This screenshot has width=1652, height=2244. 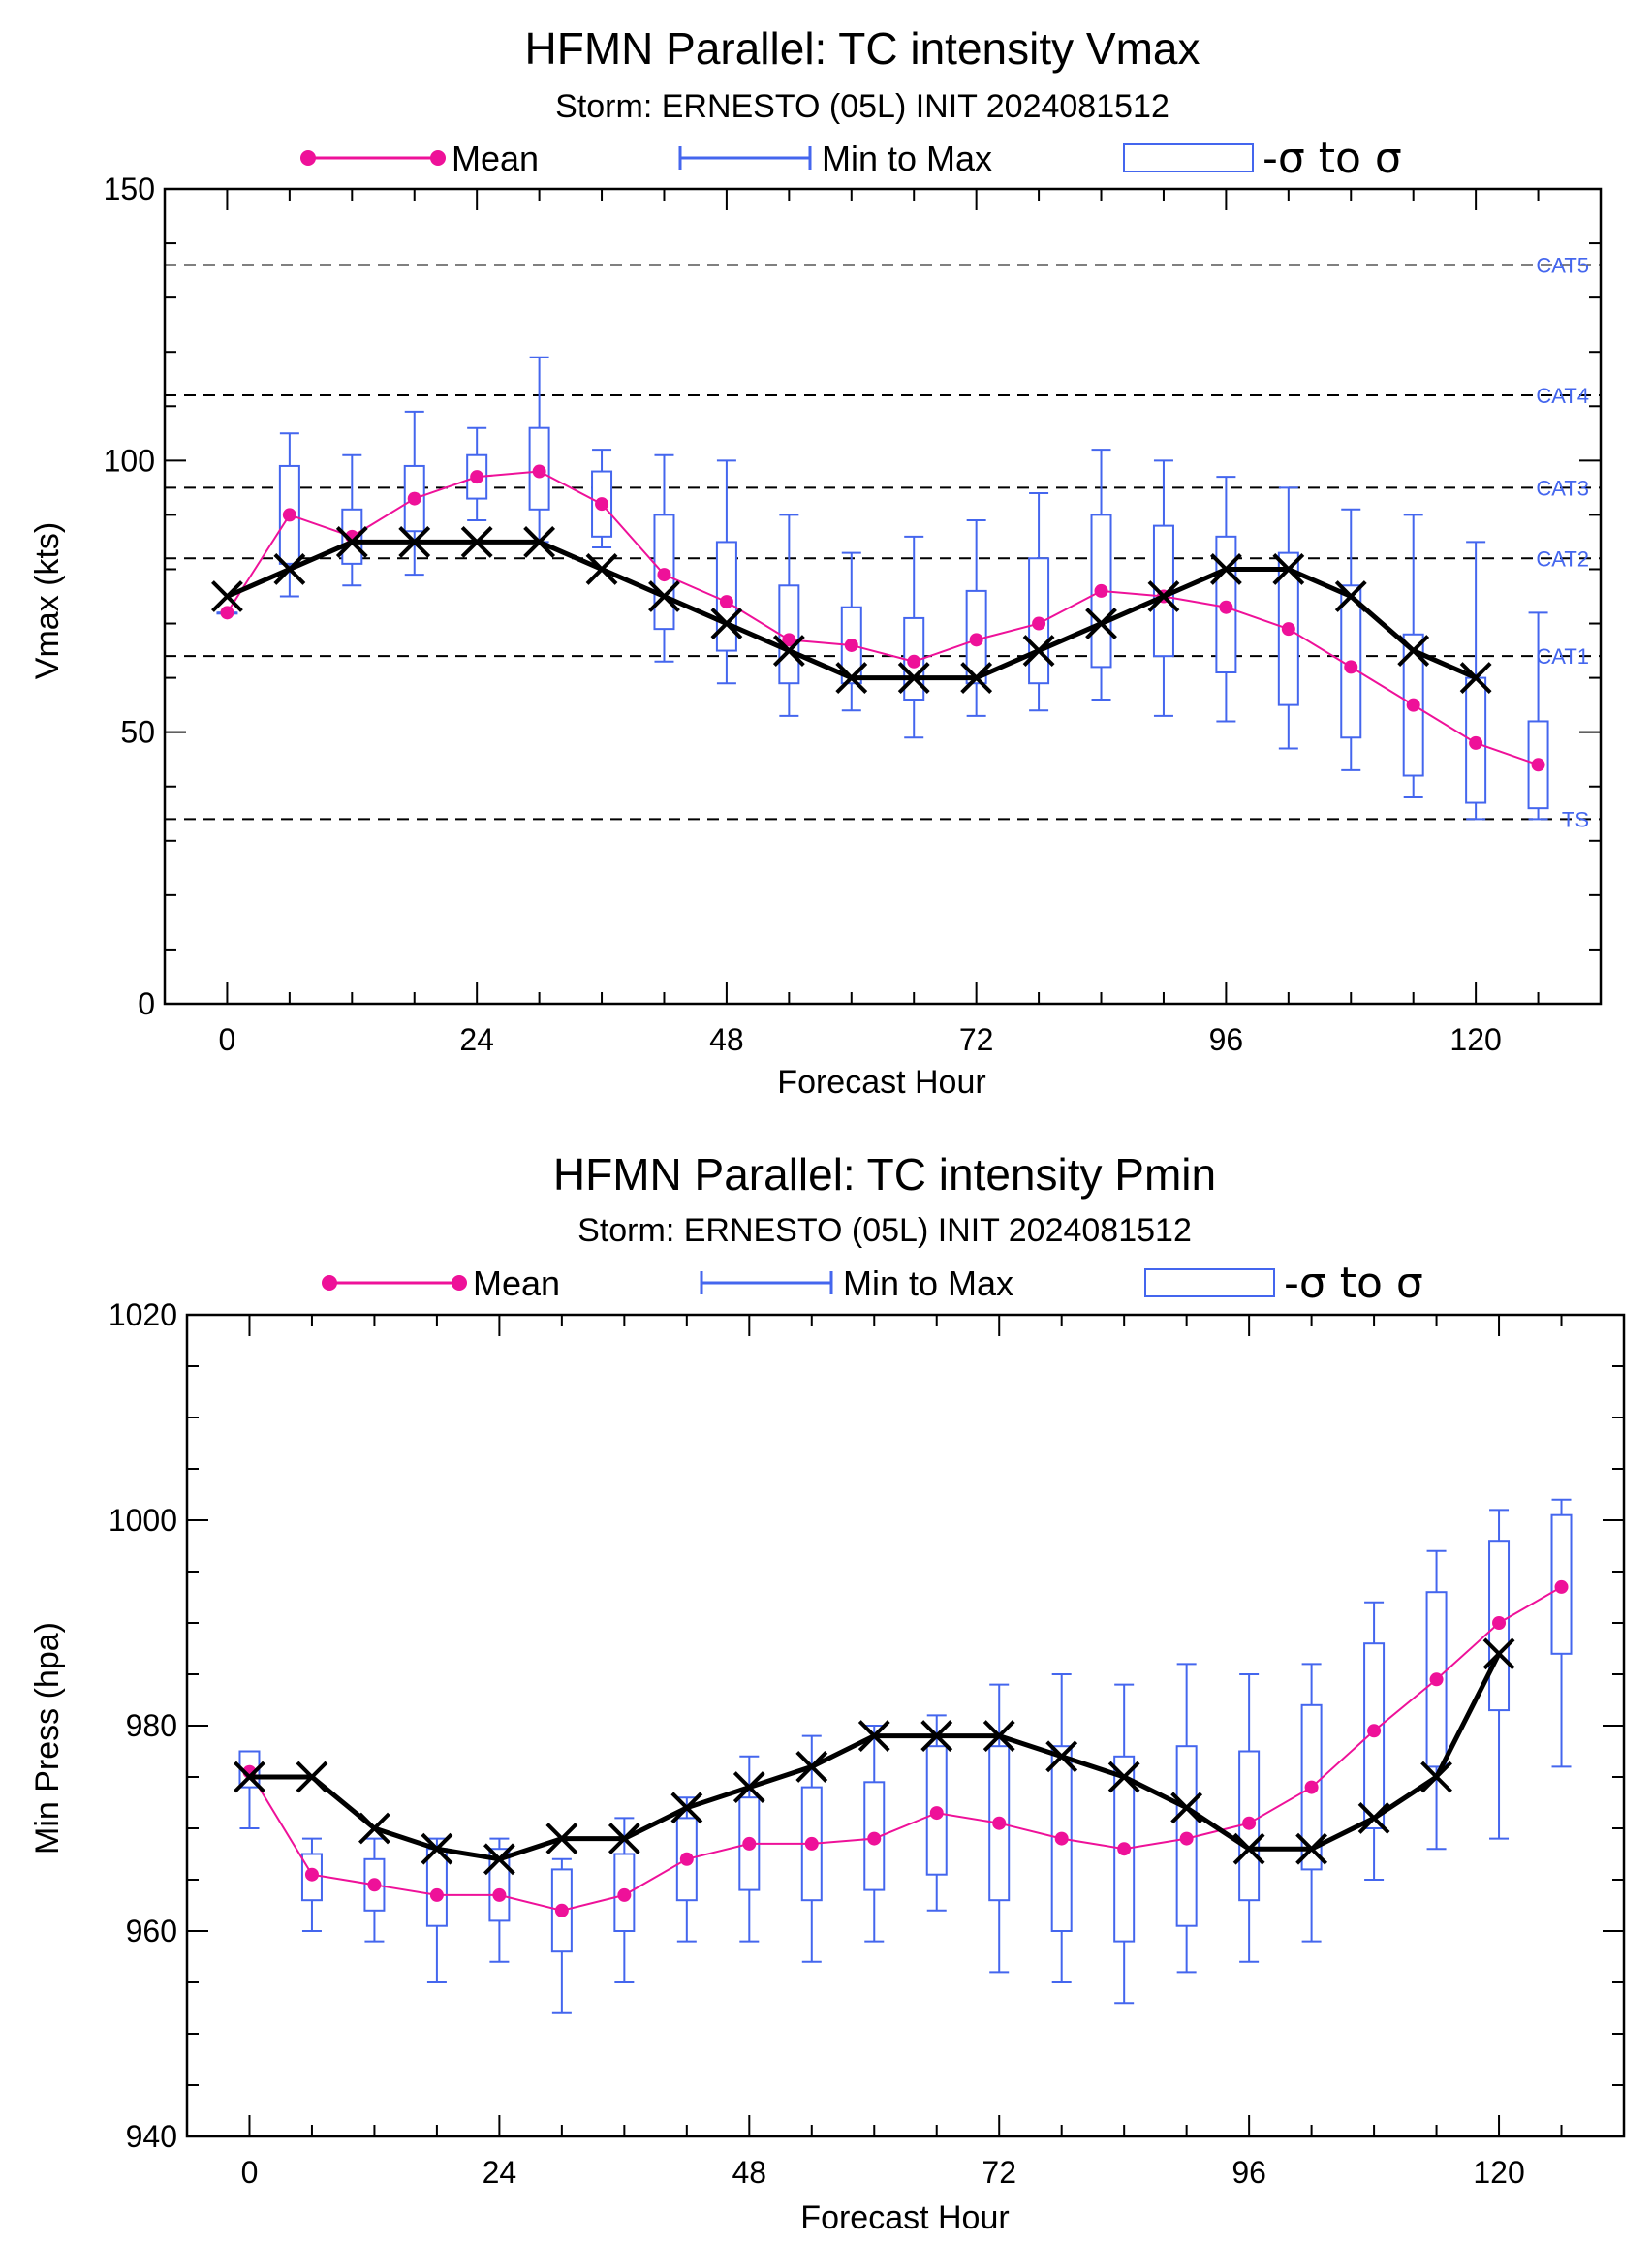 I want to click on legend-range-label: Min to Max, so click(x=907, y=158).